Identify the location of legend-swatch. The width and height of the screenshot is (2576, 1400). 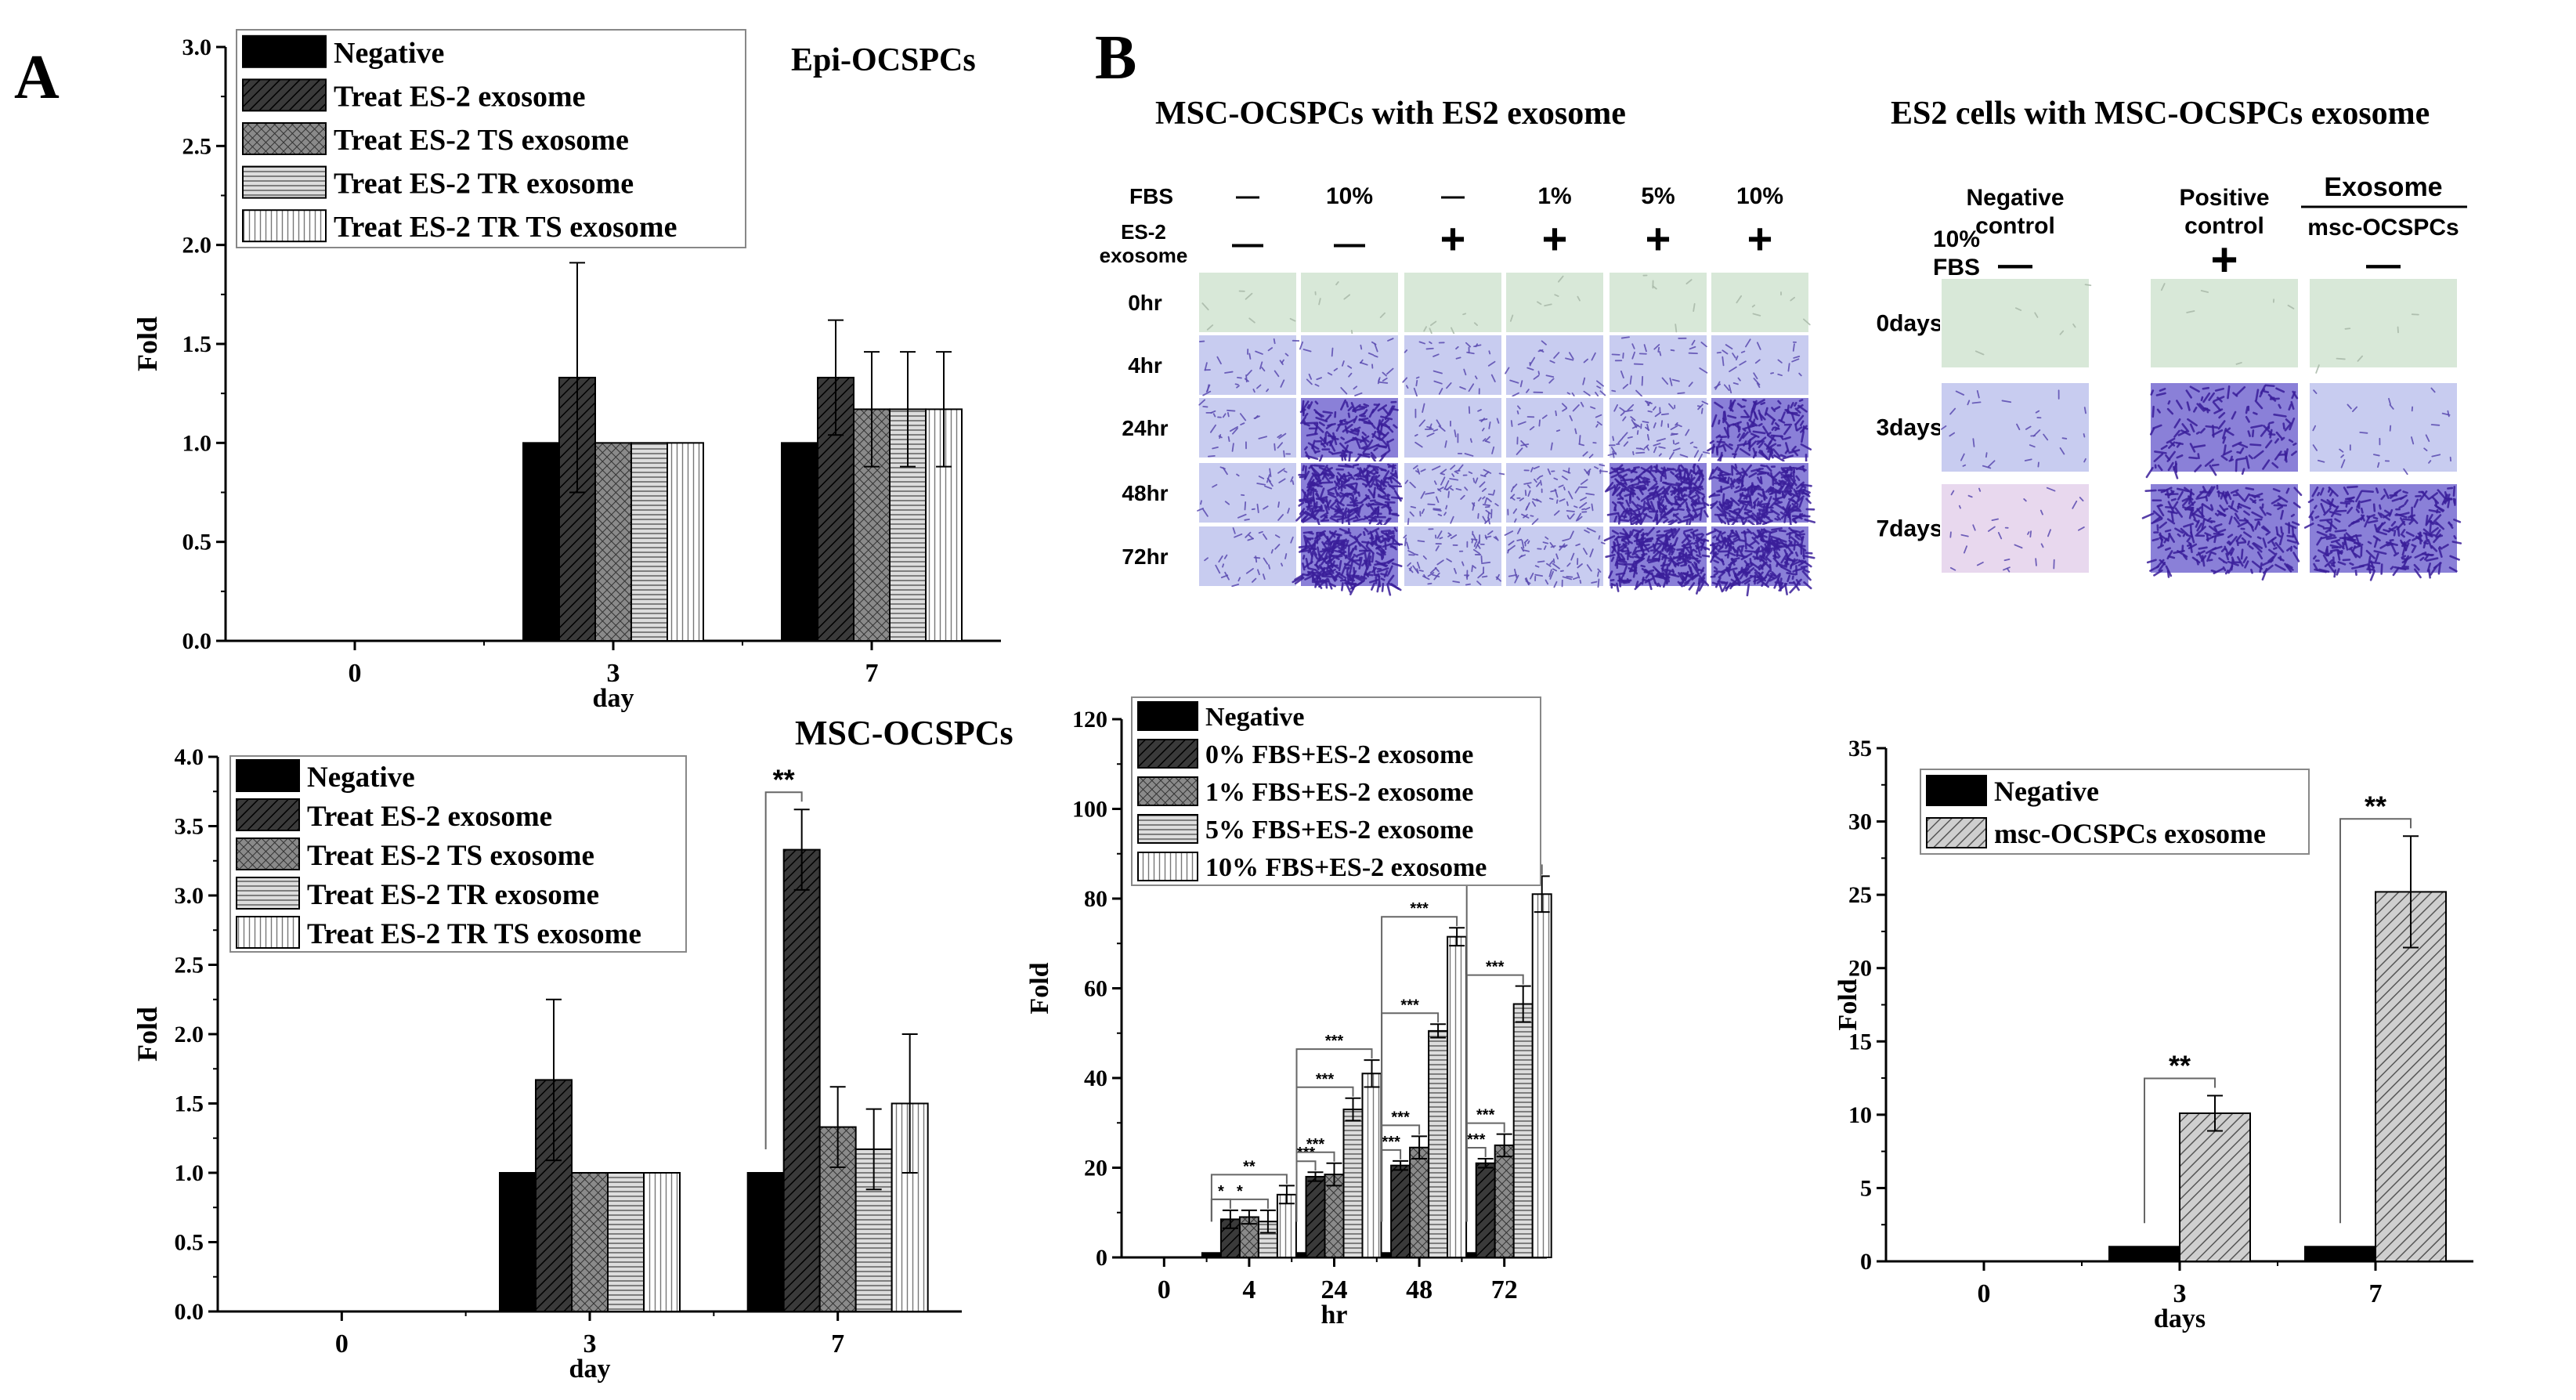
(1167, 829).